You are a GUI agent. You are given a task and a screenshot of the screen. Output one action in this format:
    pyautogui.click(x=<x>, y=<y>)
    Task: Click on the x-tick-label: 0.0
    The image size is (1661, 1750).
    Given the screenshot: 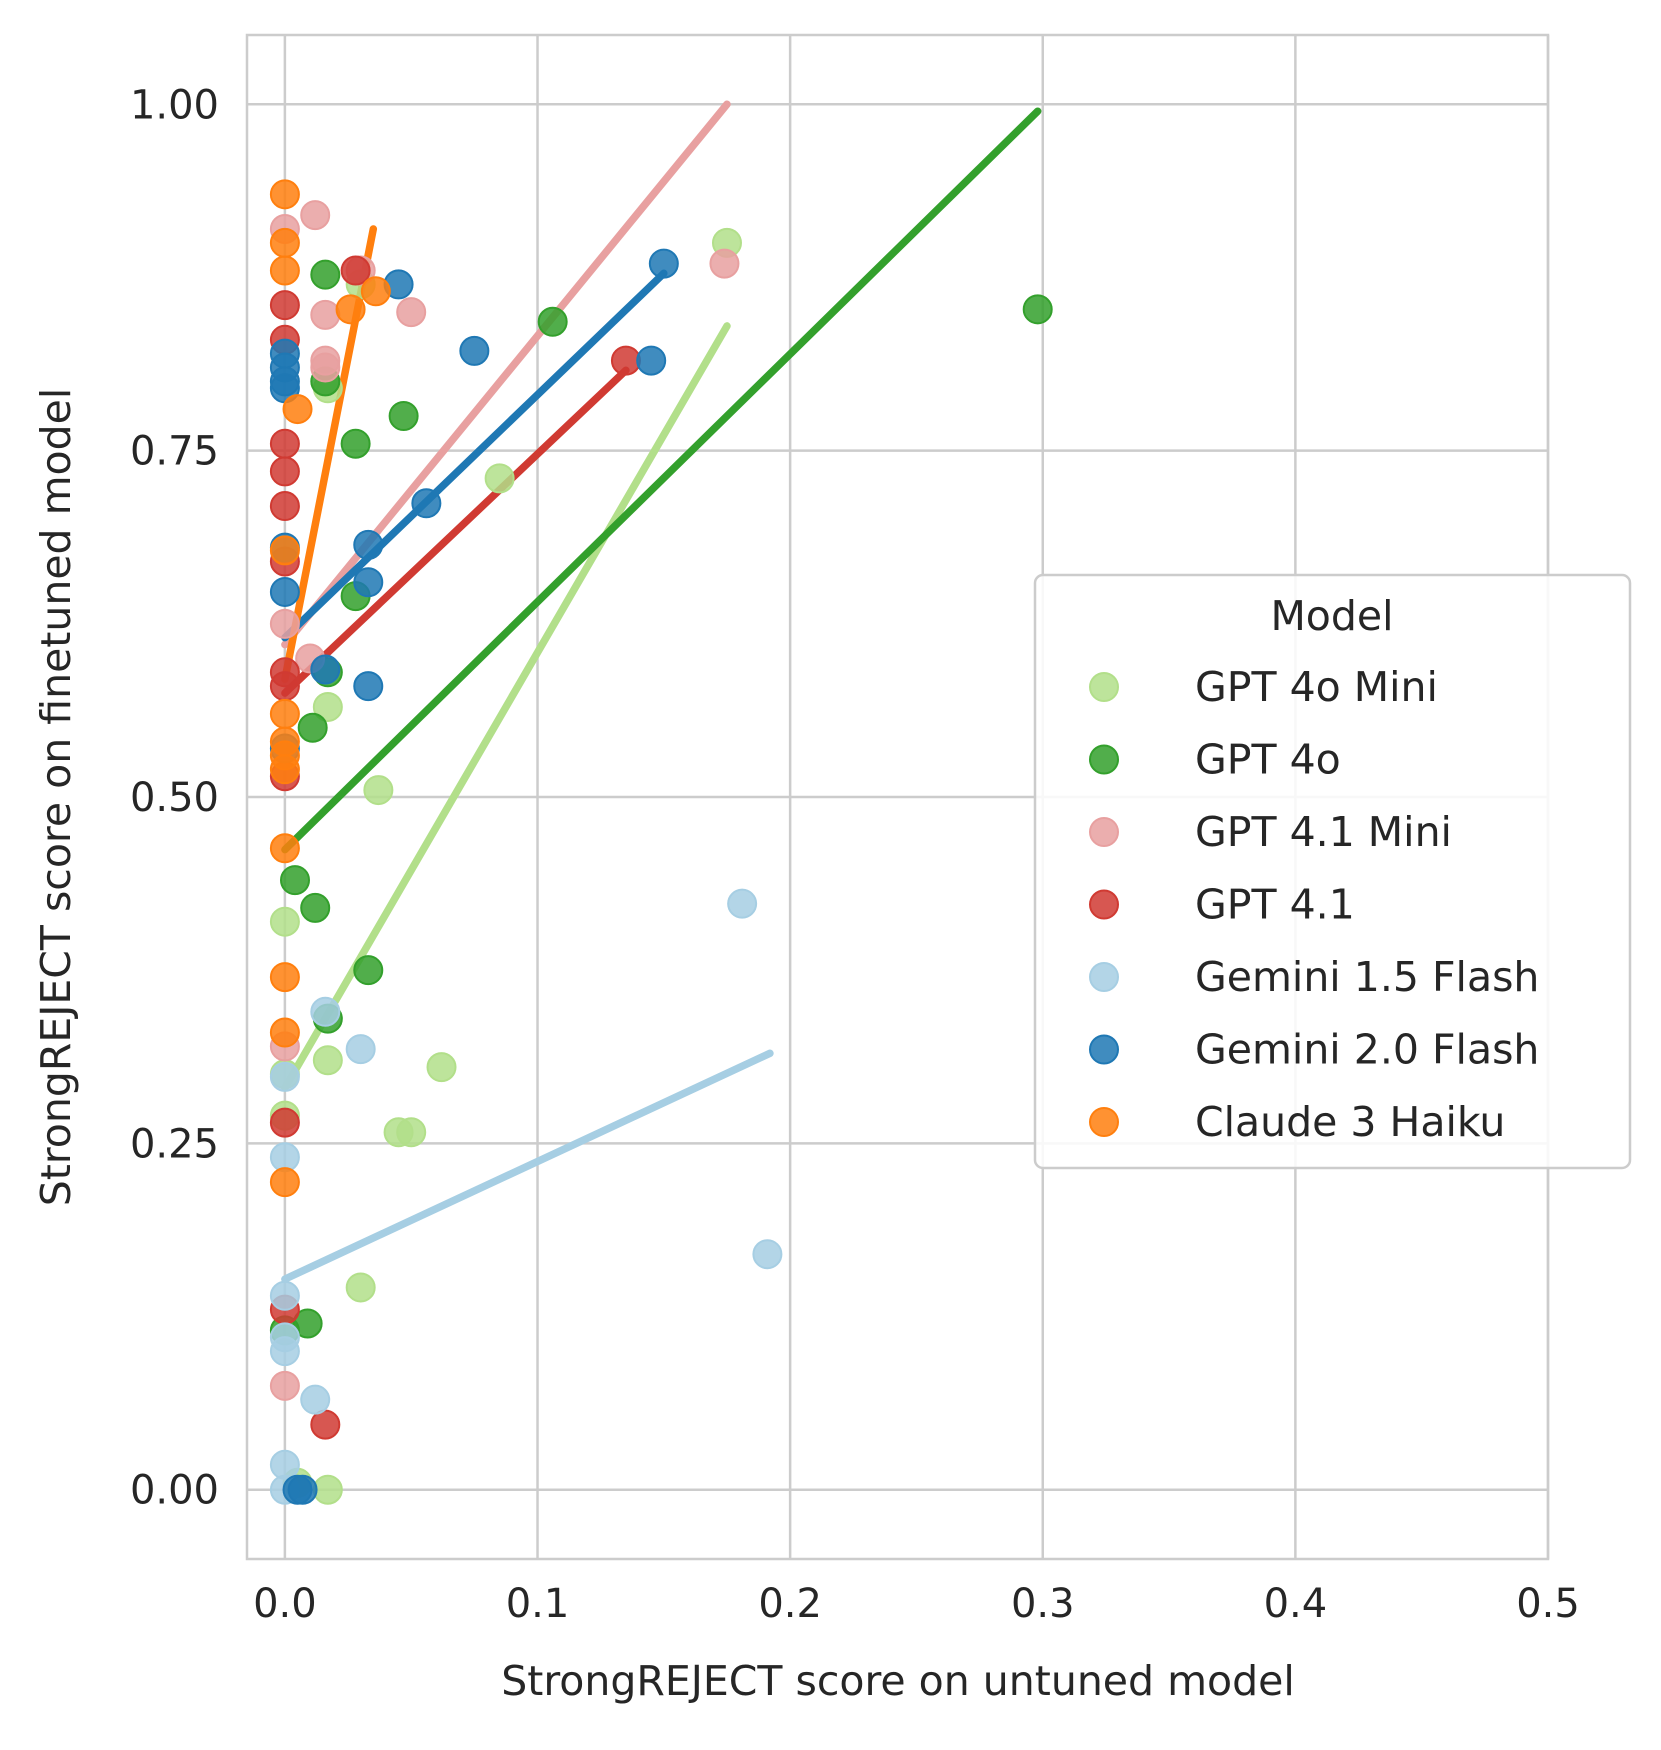 What is the action you would take?
    pyautogui.click(x=285, y=1604)
    